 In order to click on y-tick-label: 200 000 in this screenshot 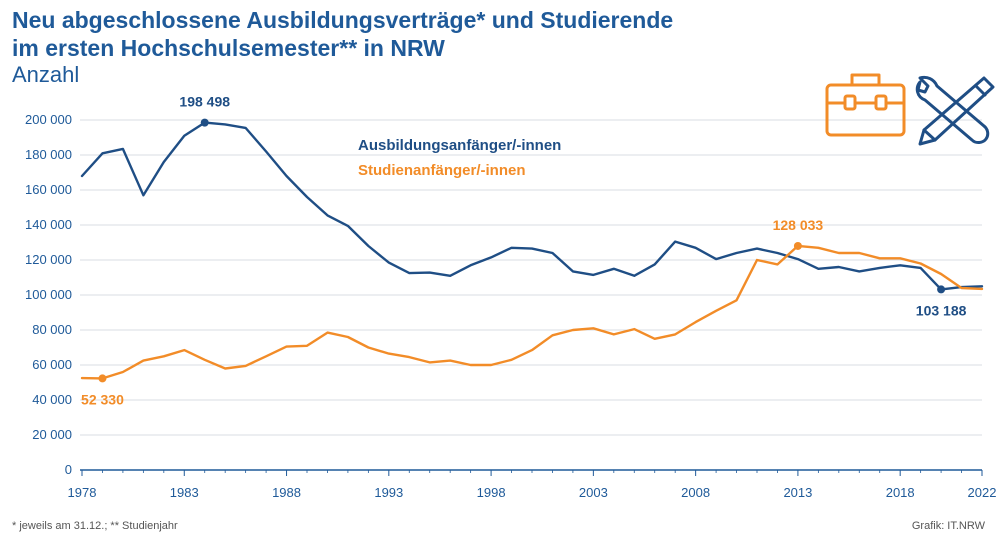, I will do `click(48, 119)`.